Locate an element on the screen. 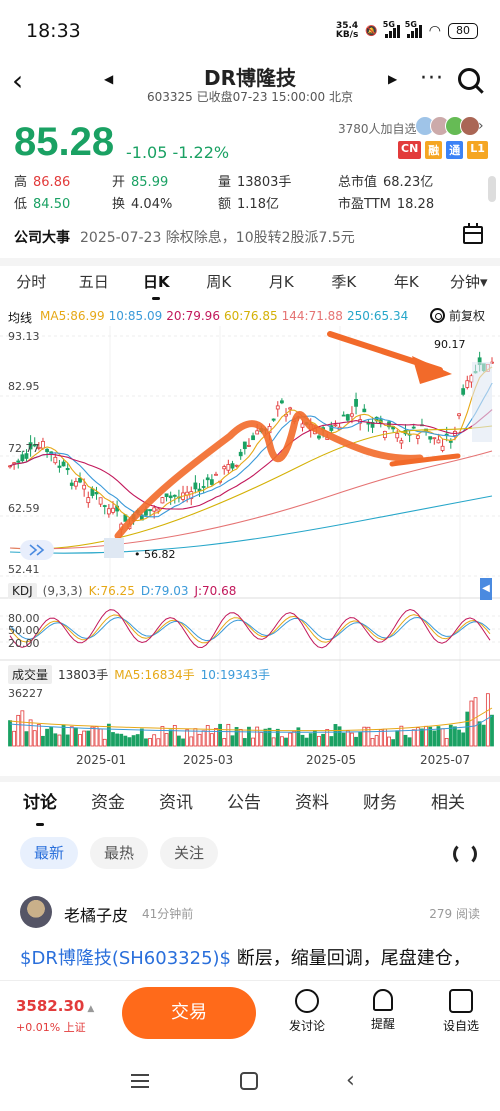 The image size is (500, 1111). panel-toggle-icon: ◀ is located at coordinates (486, 589).